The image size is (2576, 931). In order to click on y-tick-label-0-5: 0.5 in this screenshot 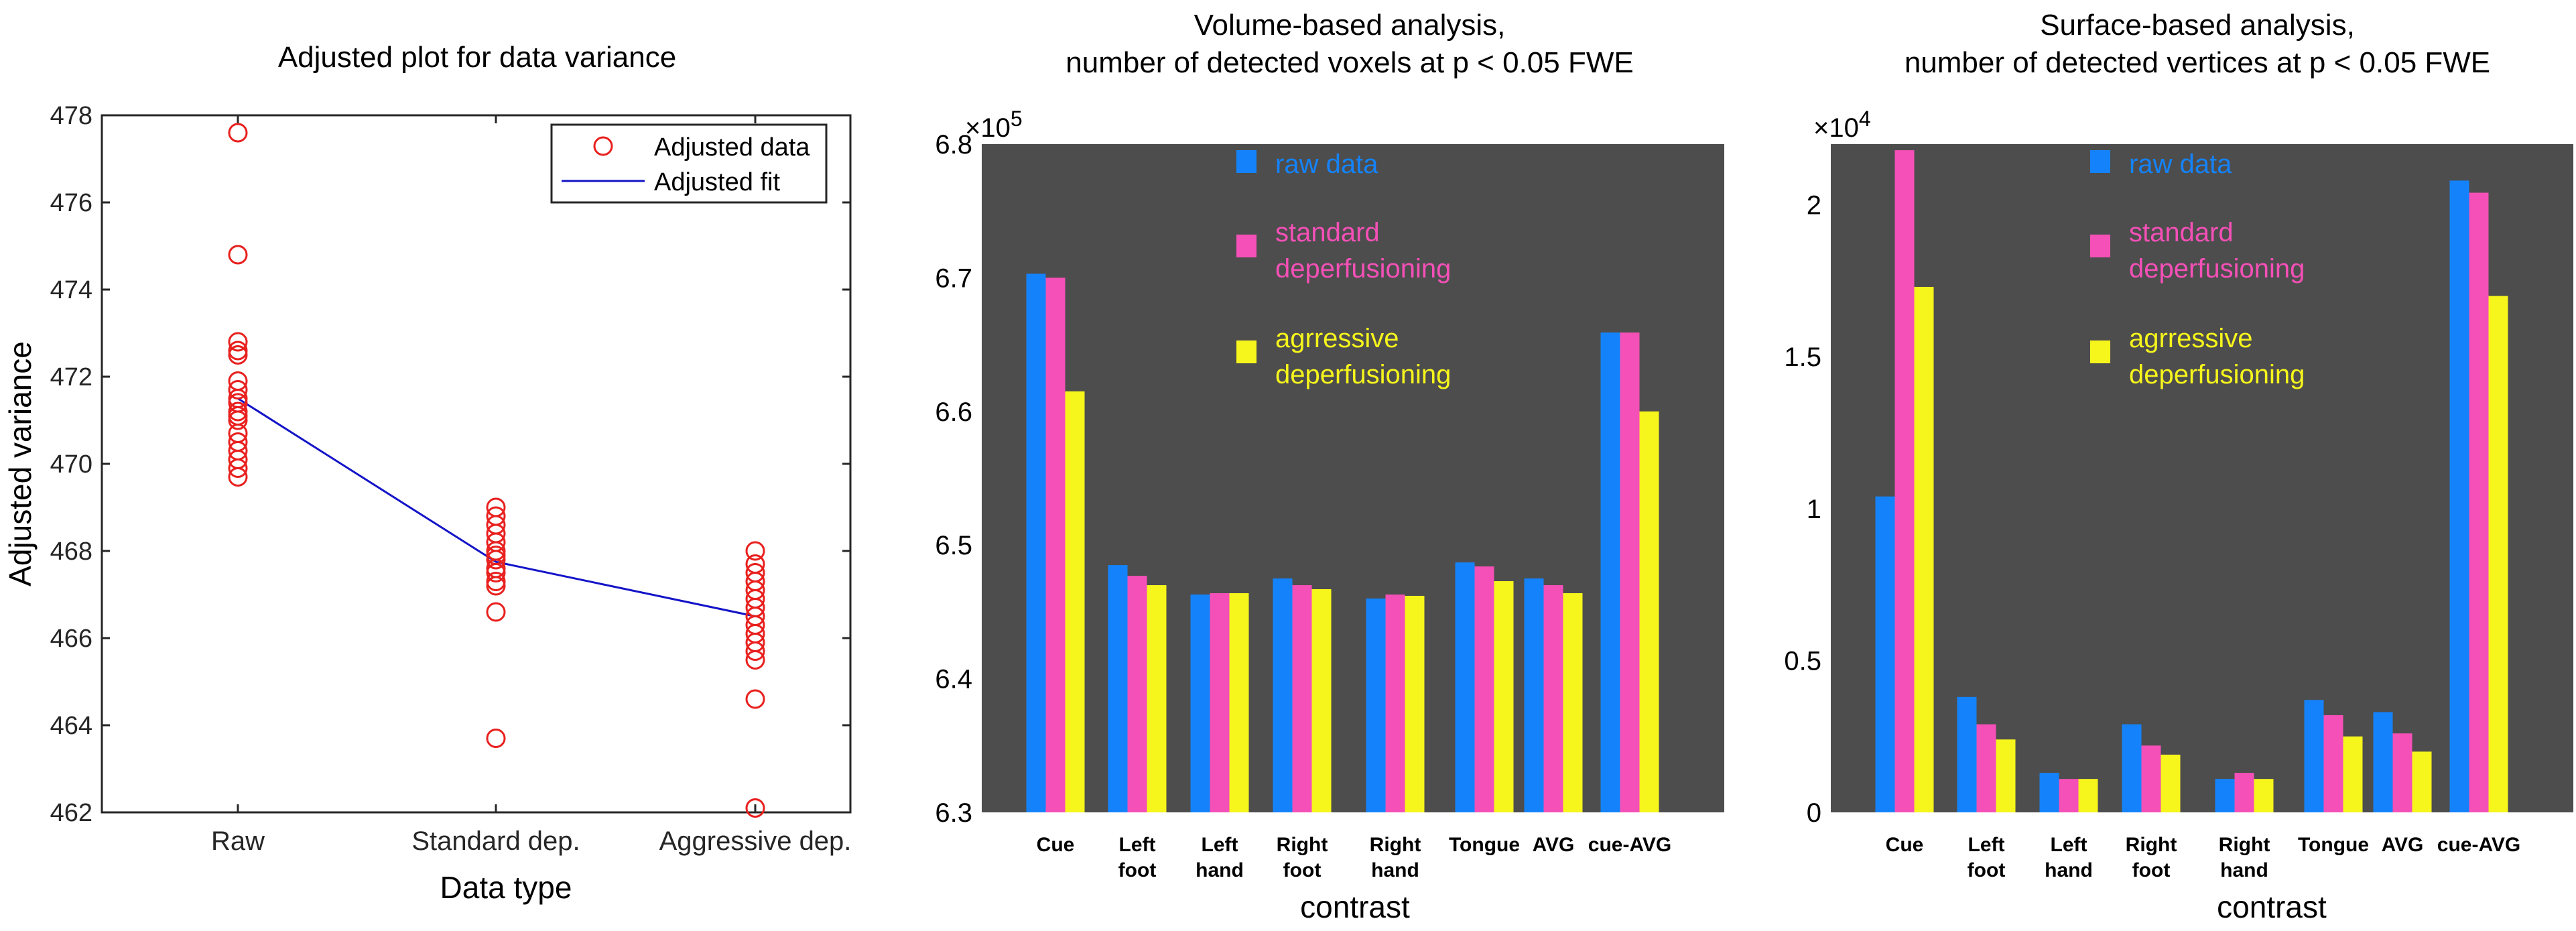, I will do `click(1802, 661)`.